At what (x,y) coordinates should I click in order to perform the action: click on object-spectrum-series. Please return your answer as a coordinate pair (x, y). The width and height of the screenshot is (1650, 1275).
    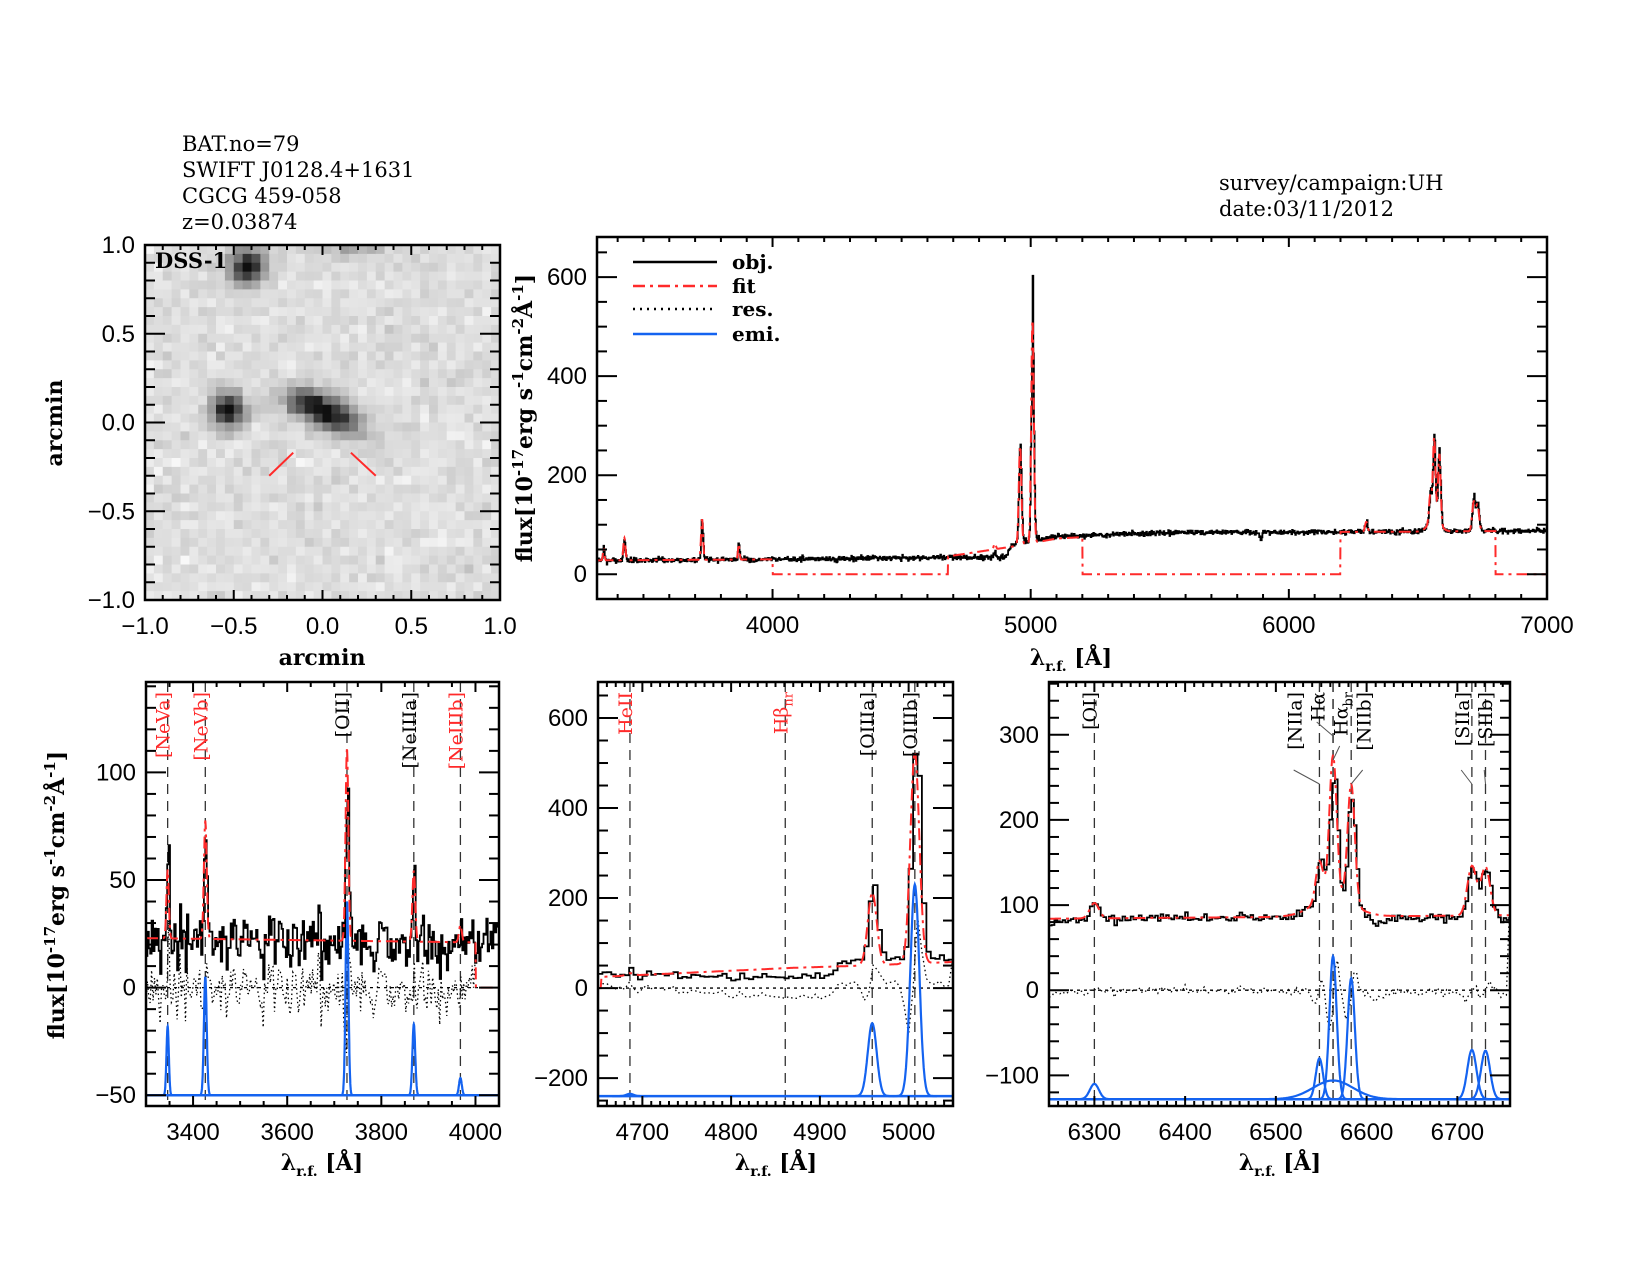
    Looking at the image, I should click on (322, 884).